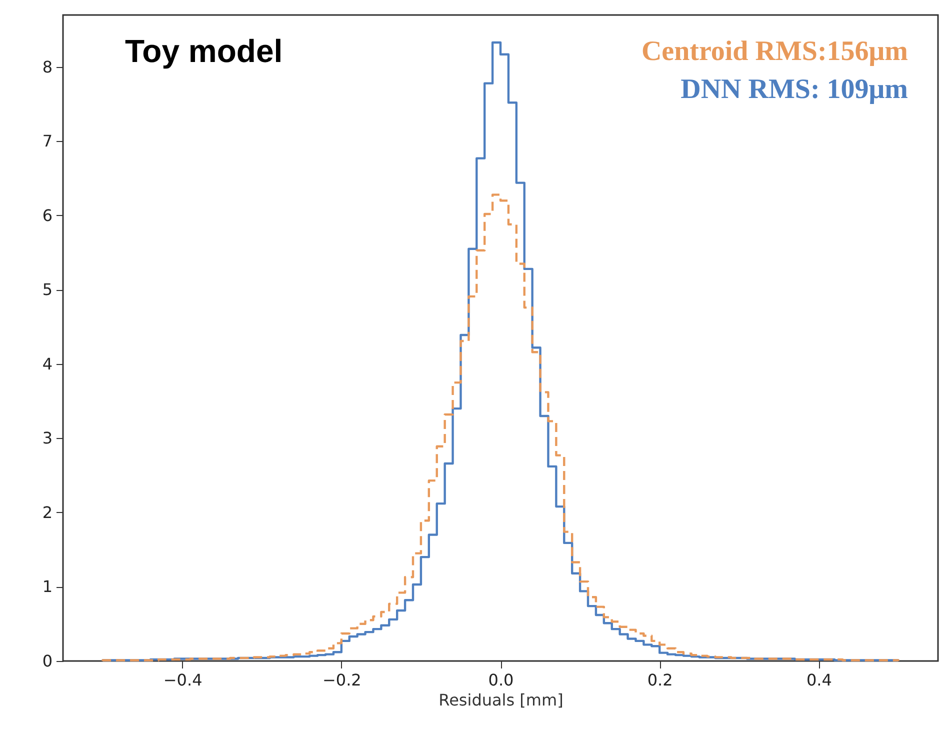  What do you see at coordinates (501, 700) in the screenshot?
I see `x-axis-title: Residuals [mm]` at bounding box center [501, 700].